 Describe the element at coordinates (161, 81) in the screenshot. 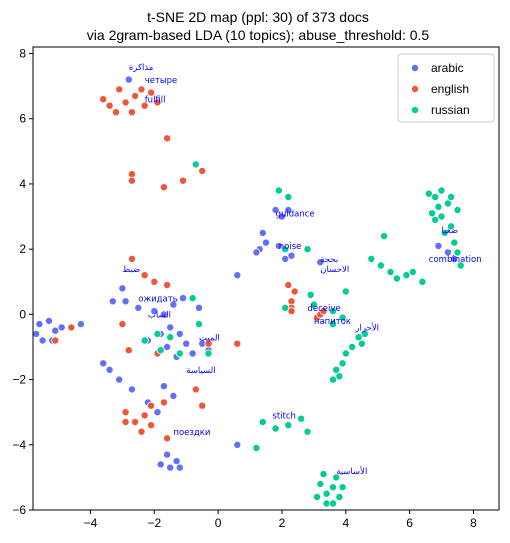

I see `point-annotation: четыре` at that location.